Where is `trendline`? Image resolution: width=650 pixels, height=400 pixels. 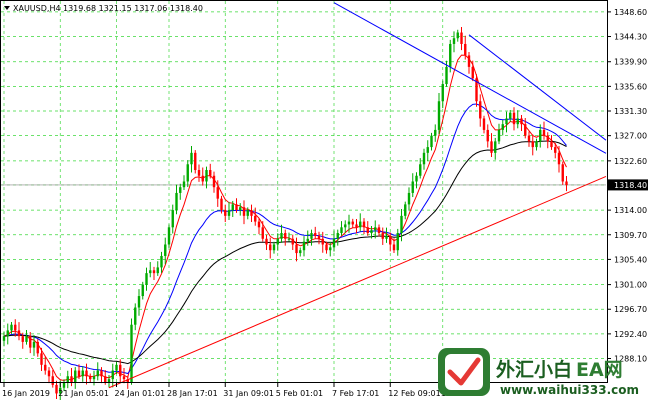
trendline is located at coordinates (537, 87).